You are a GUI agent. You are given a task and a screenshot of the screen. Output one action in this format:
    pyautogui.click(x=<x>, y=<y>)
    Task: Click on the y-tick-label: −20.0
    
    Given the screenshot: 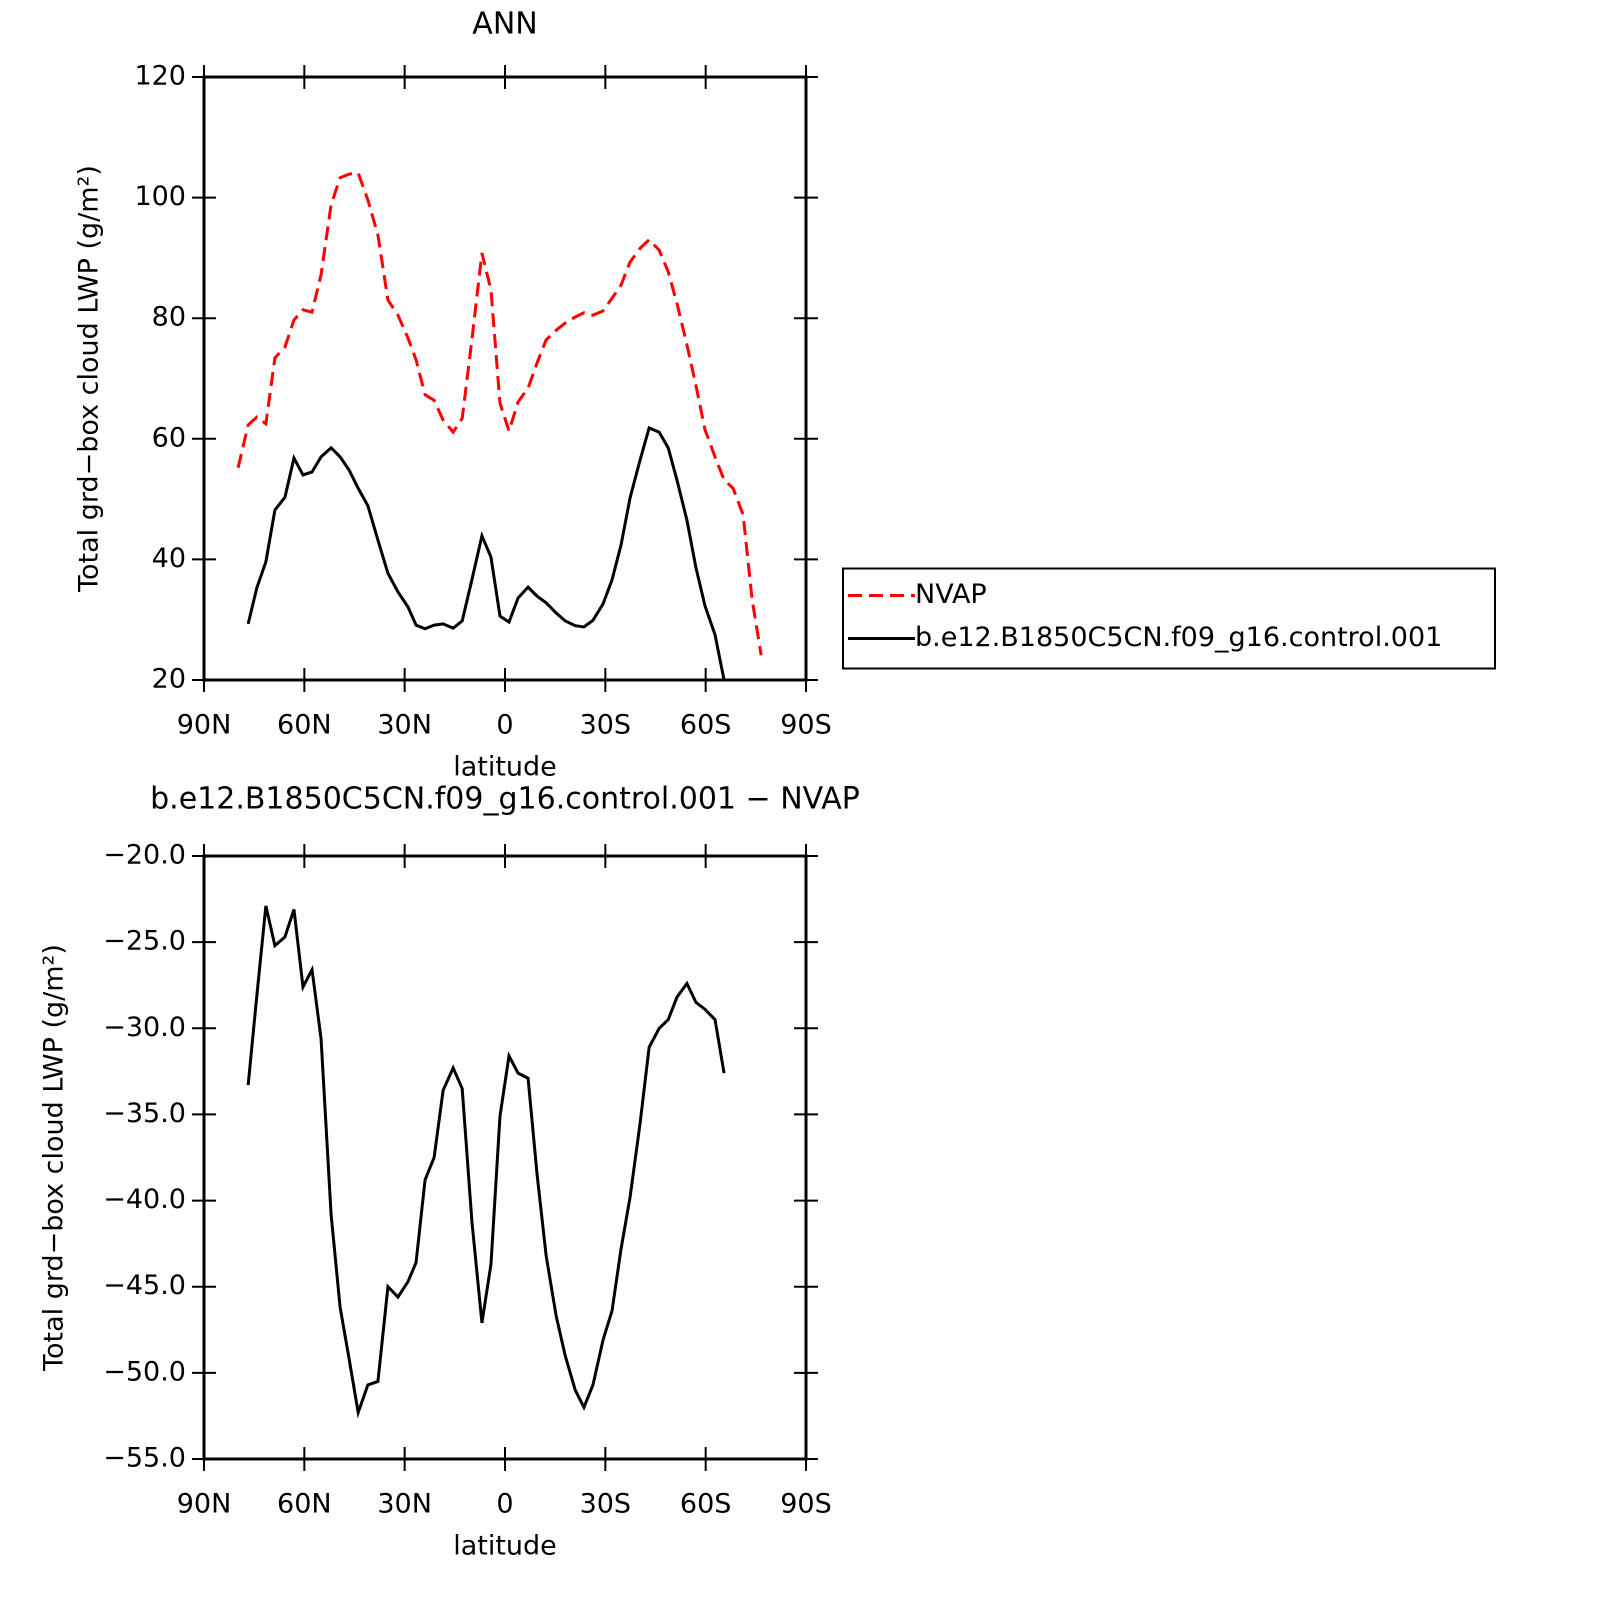 What is the action you would take?
    pyautogui.click(x=144, y=855)
    